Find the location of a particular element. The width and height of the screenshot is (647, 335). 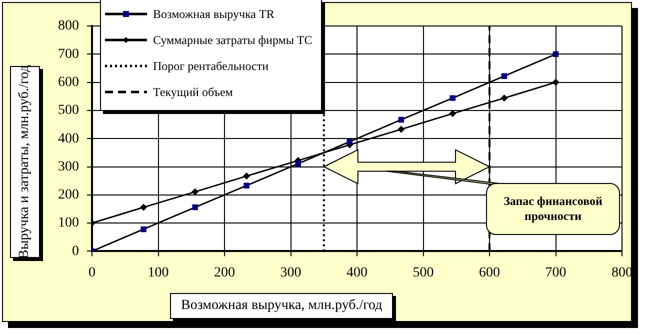

x-tick-label: 300 is located at coordinates (291, 272).